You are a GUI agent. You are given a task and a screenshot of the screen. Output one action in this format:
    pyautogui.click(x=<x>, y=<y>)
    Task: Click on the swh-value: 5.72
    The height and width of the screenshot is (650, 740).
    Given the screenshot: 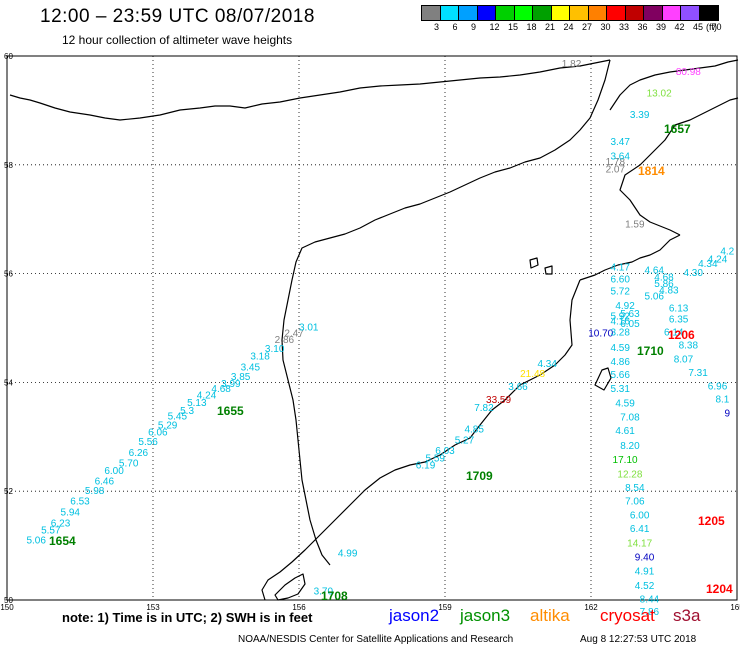 What is the action you would take?
    pyautogui.click(x=620, y=291)
    